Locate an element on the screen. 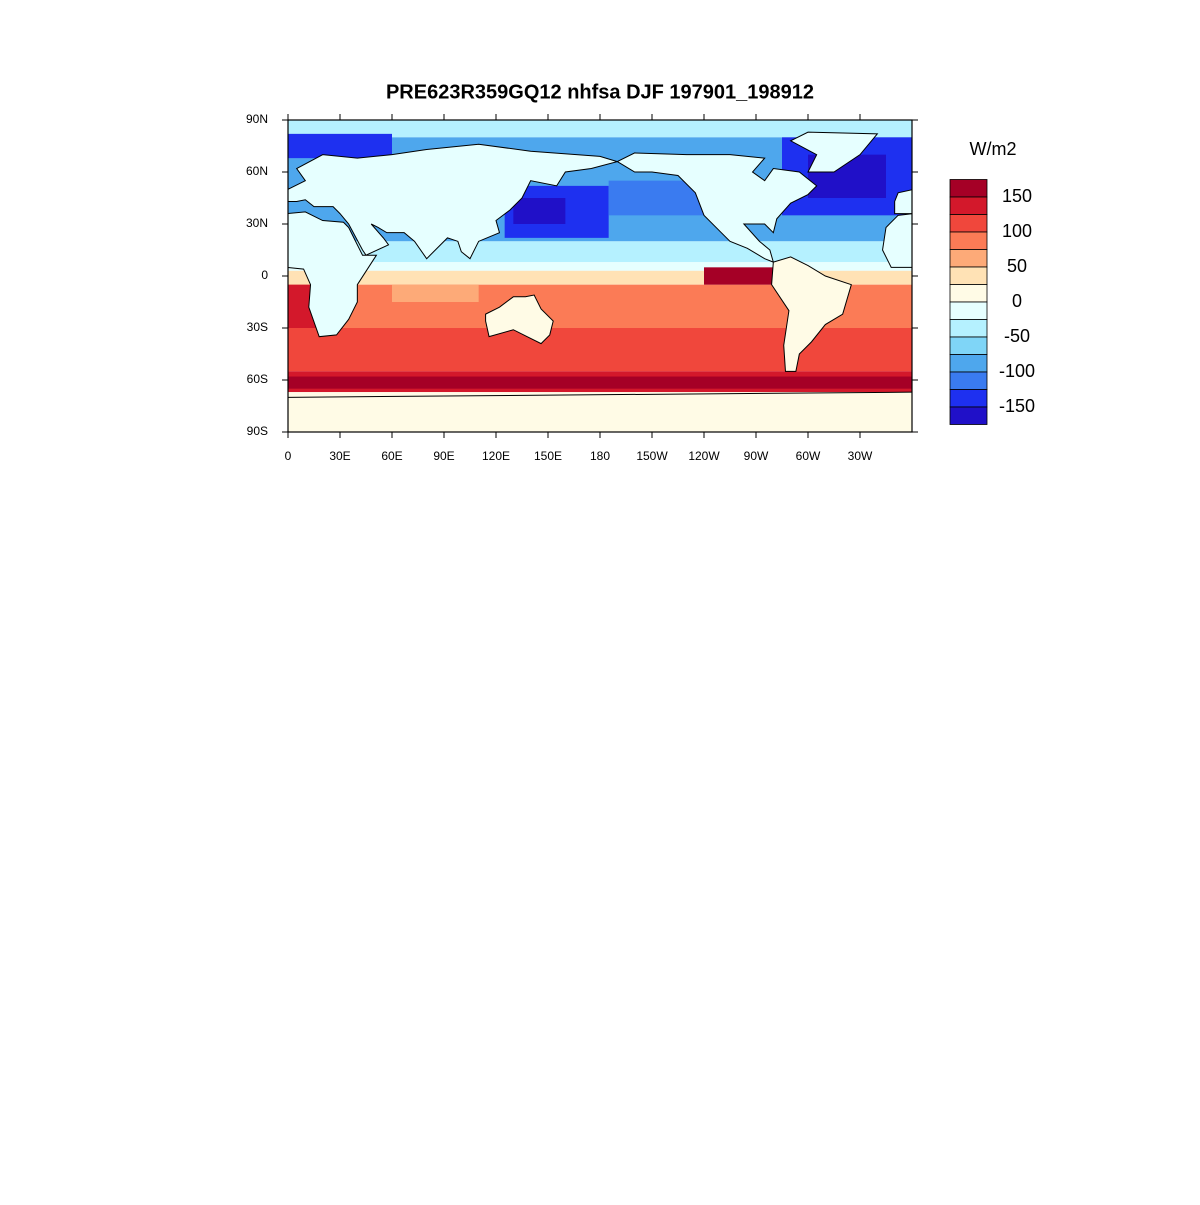  west-africa is located at coordinates (897, 240).